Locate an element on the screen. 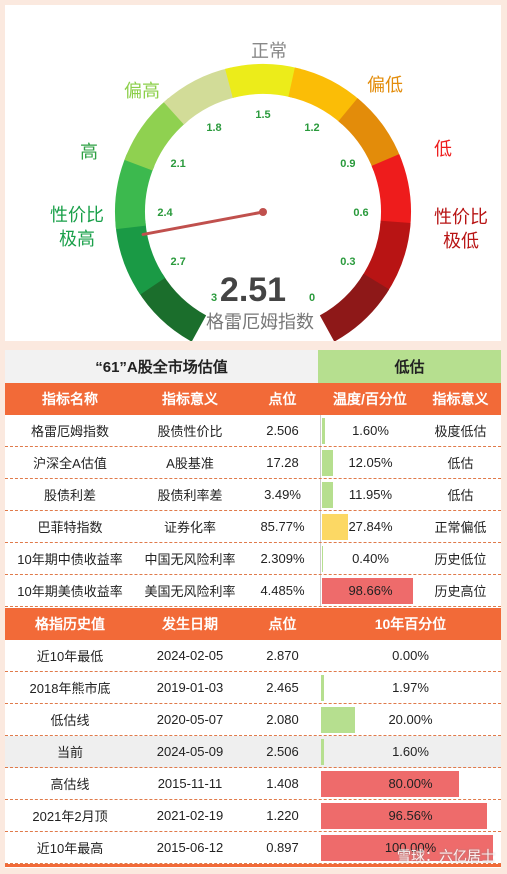  indicator-percentile-cell: 12.05% is located at coordinates (370, 462).